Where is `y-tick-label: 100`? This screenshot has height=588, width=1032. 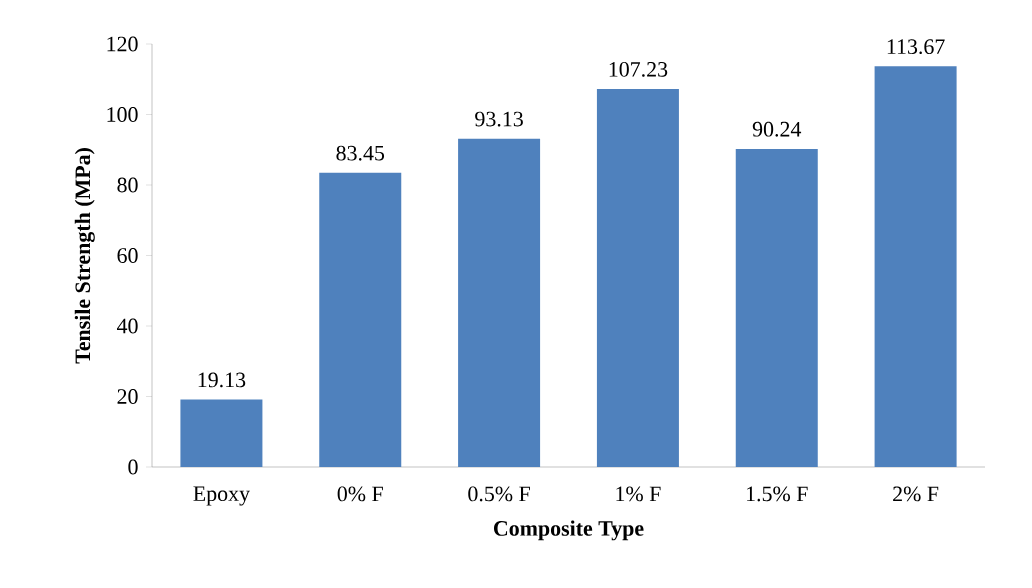
y-tick-label: 100 is located at coordinates (122, 114).